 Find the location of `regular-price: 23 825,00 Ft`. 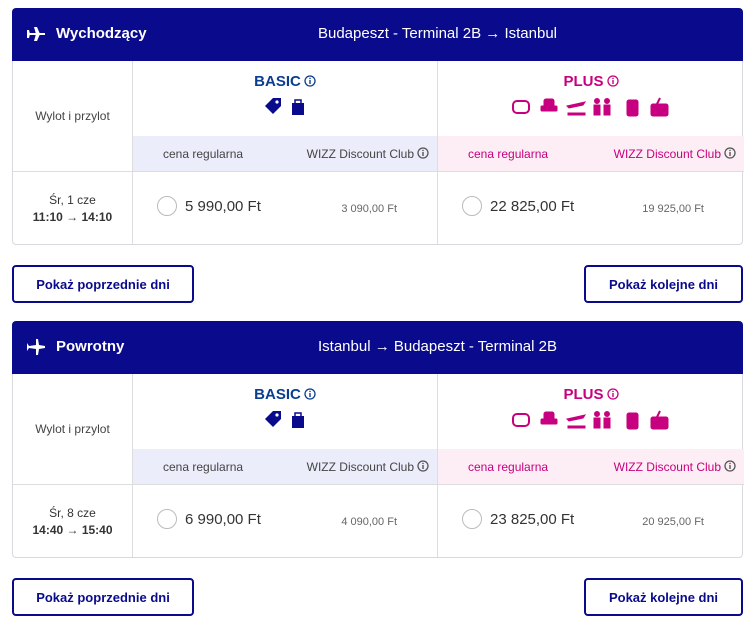

regular-price: 23 825,00 Ft is located at coordinates (532, 519).